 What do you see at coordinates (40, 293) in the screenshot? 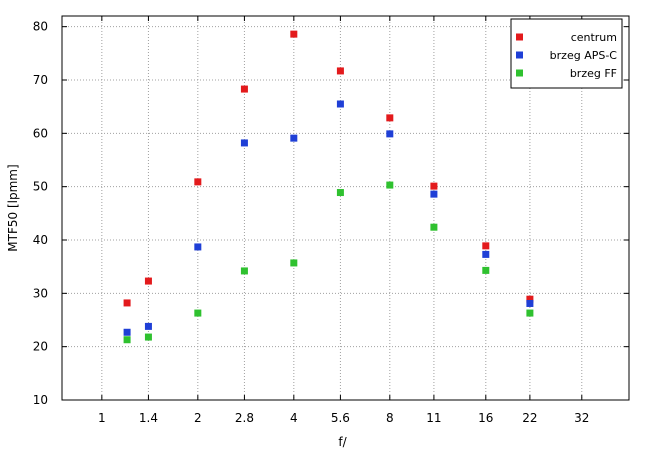
I see `y-tick-label: 30` at bounding box center [40, 293].